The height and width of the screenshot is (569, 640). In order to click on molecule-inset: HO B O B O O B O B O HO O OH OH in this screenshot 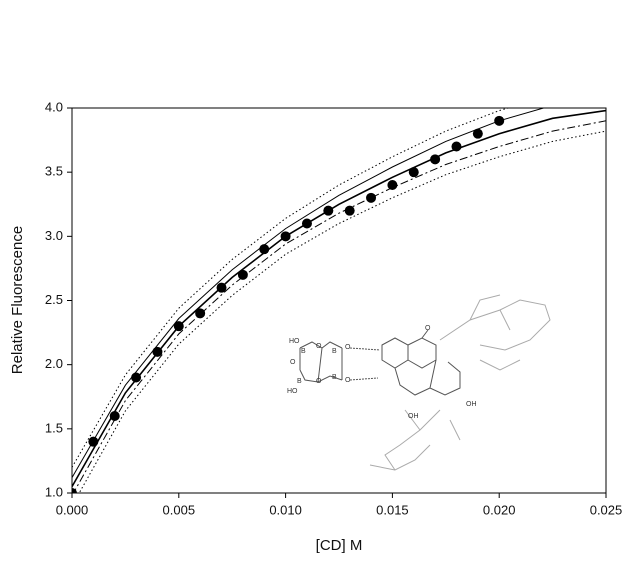, I will do `click(419, 382)`.